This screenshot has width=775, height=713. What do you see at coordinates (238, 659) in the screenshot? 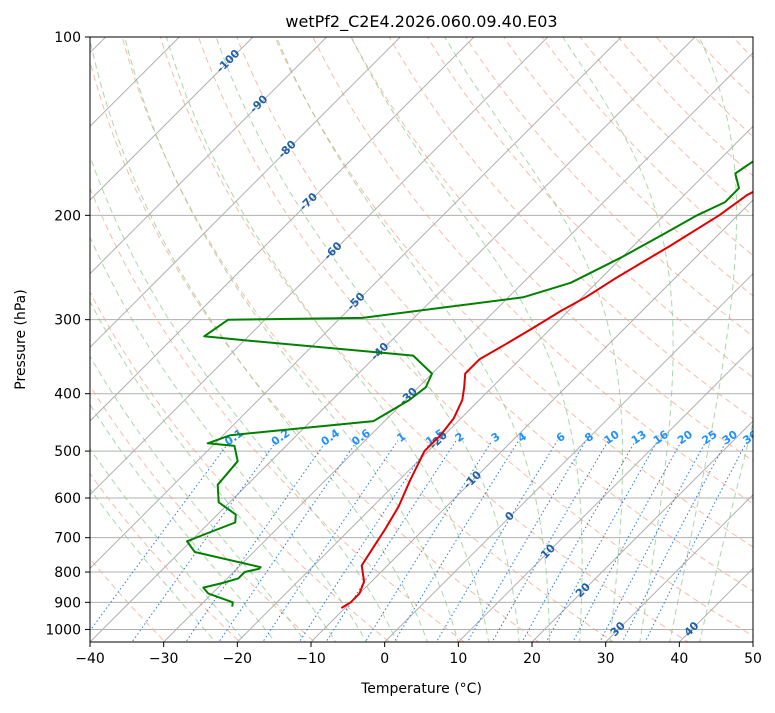
I see `x-tick-label: −20` at bounding box center [238, 659].